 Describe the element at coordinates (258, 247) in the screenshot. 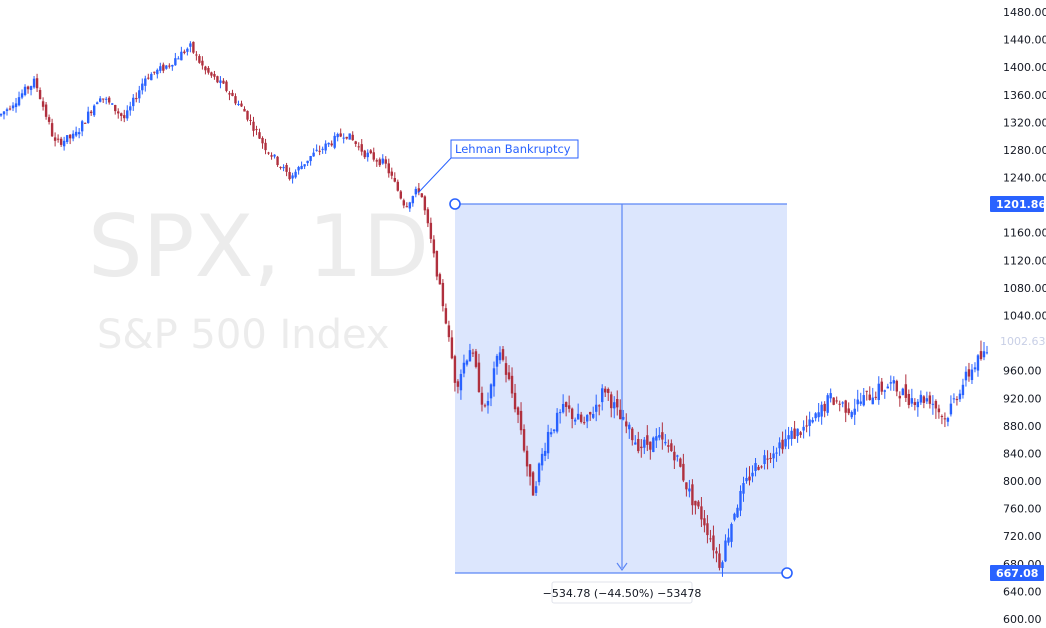

I see `watermark-symbol: SPX, 1D` at that location.